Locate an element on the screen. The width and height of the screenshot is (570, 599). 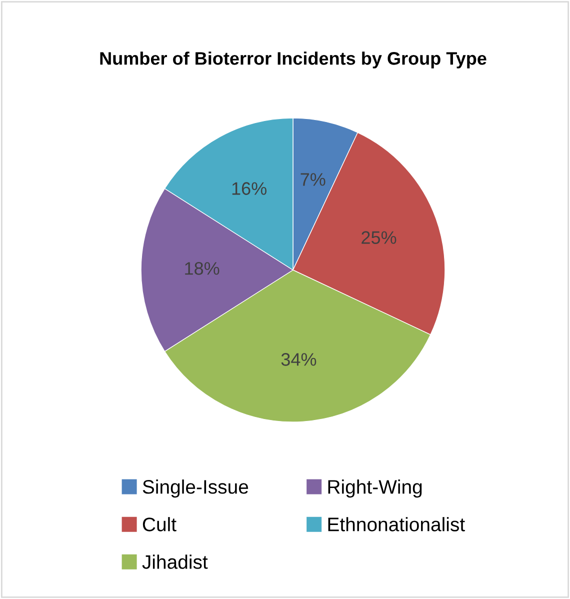
legend-label: Ethnonationalist is located at coordinates (396, 524).